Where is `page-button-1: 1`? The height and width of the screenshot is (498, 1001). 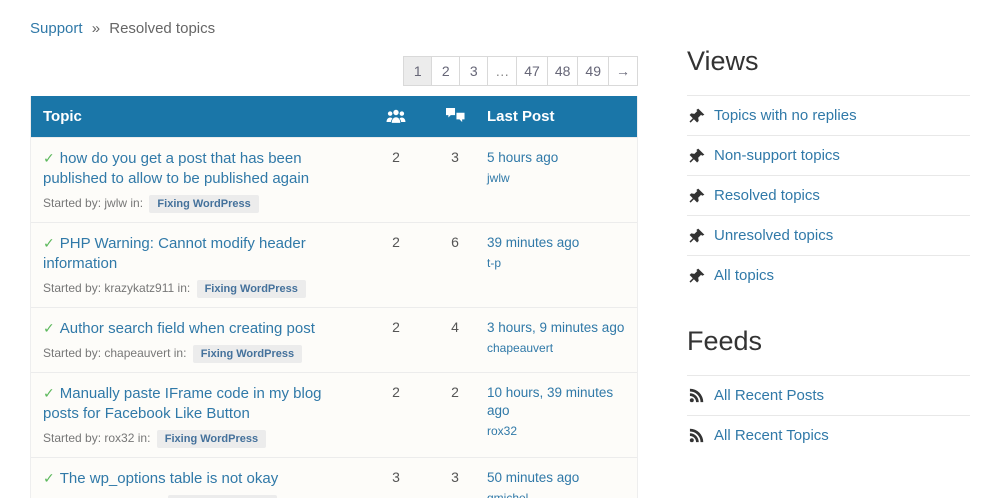
page-button-1: 1 is located at coordinates (418, 71).